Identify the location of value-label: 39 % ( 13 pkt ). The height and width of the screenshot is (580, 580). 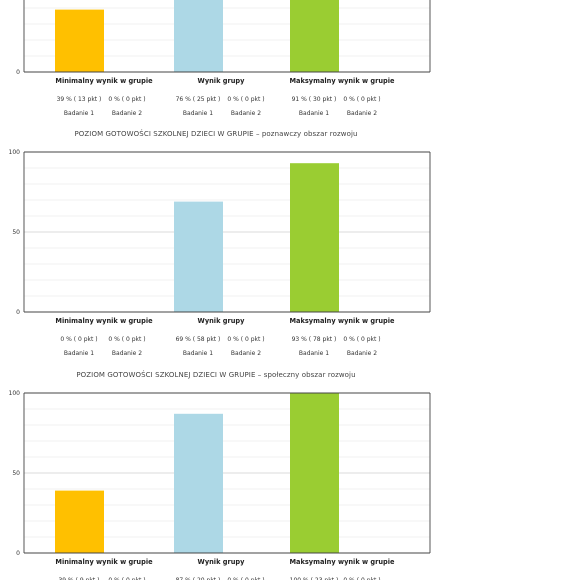
(79, 99).